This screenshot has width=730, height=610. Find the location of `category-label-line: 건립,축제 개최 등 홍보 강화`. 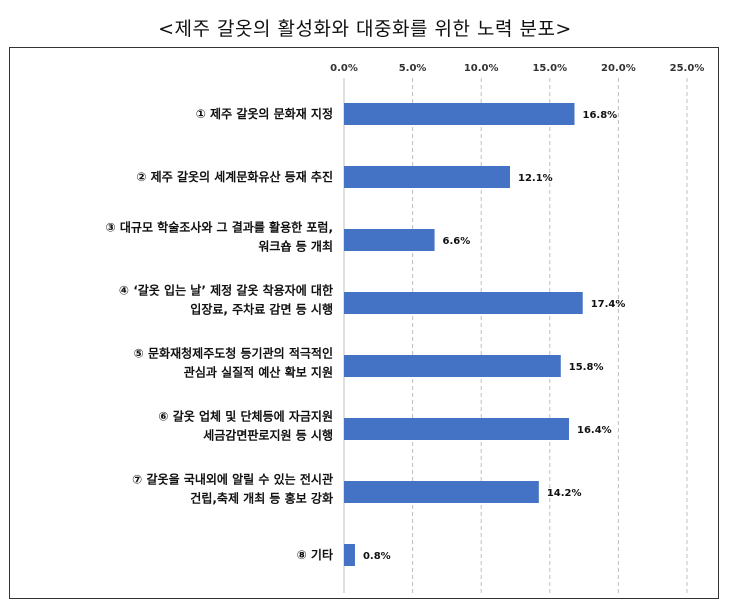

category-label-line: 건립,축제 개최 등 홍보 강화 is located at coordinates (261, 498).